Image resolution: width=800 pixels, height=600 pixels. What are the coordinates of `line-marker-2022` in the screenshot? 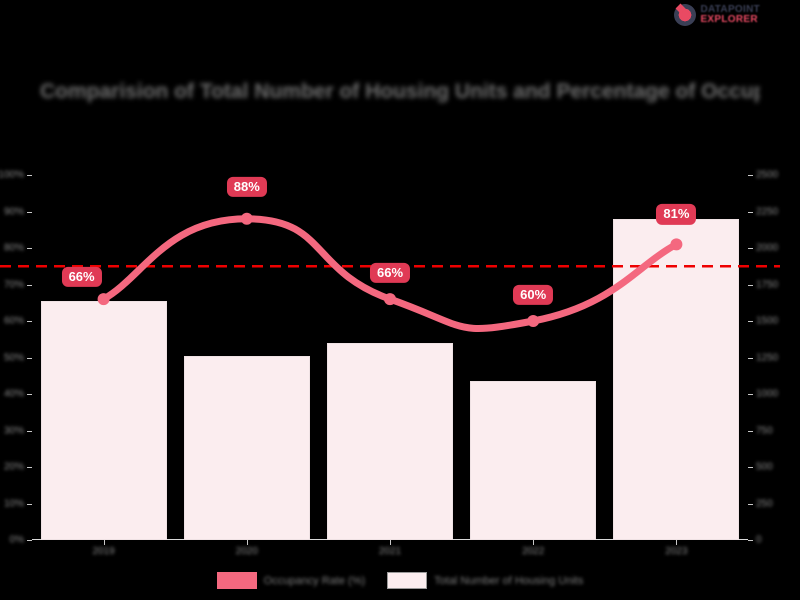 It's located at (533, 321).